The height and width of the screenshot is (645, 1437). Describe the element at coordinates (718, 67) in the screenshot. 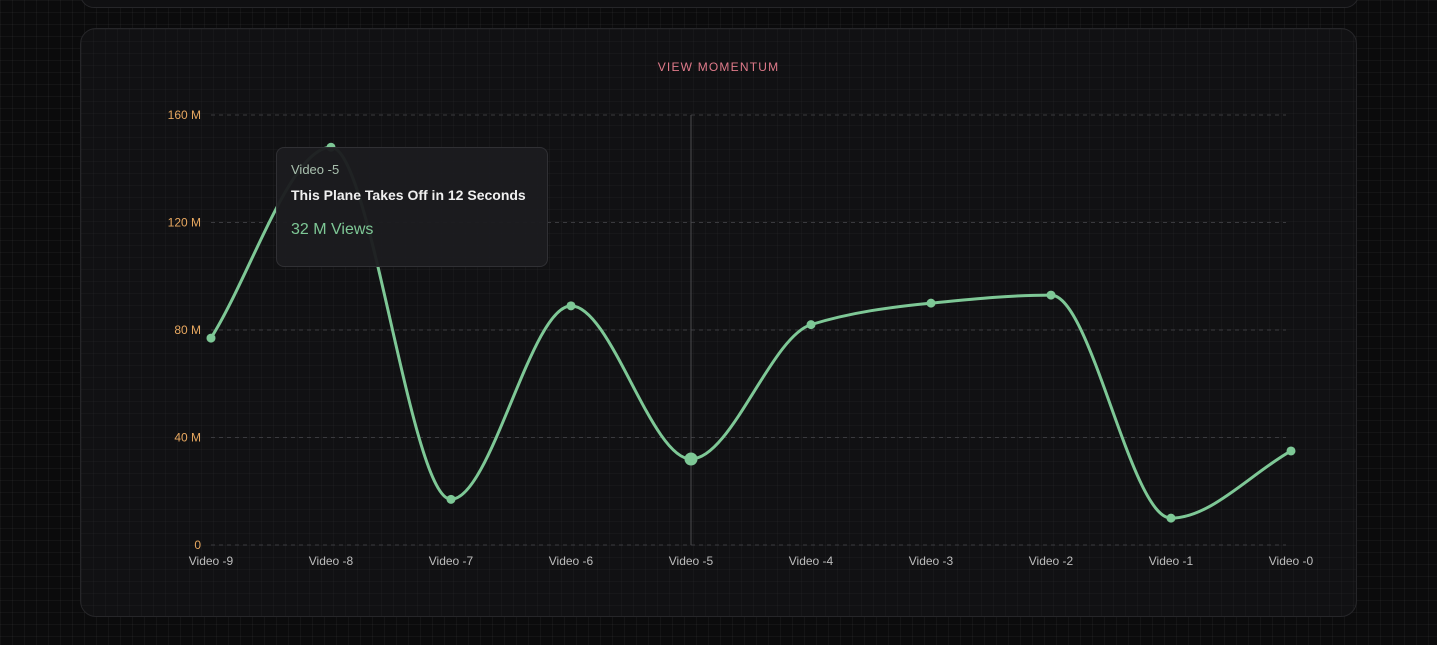

I see `chart-title: VIEW MOMENTUM` at that location.